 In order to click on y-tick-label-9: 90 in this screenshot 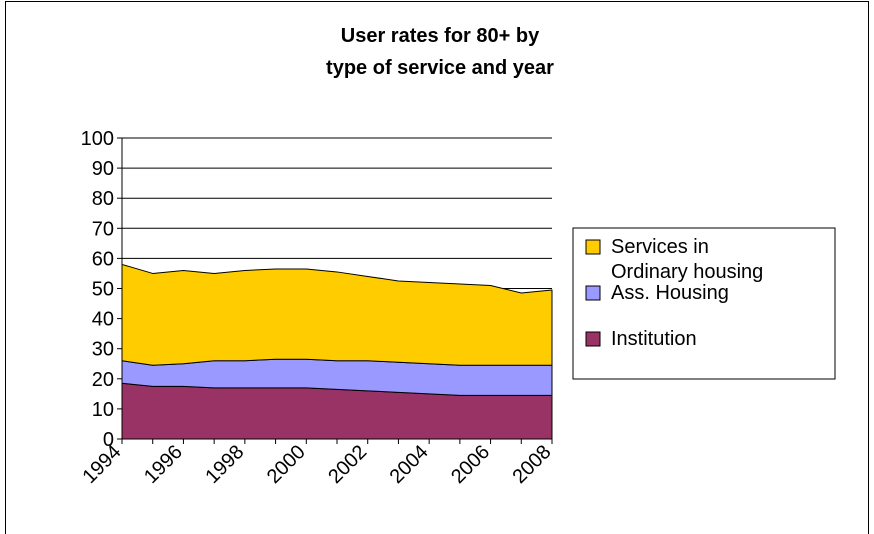, I will do `click(103, 169)`.